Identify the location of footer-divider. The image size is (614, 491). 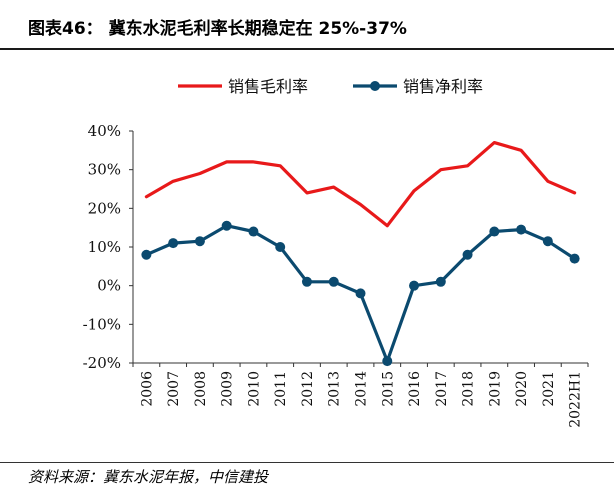
(307, 462).